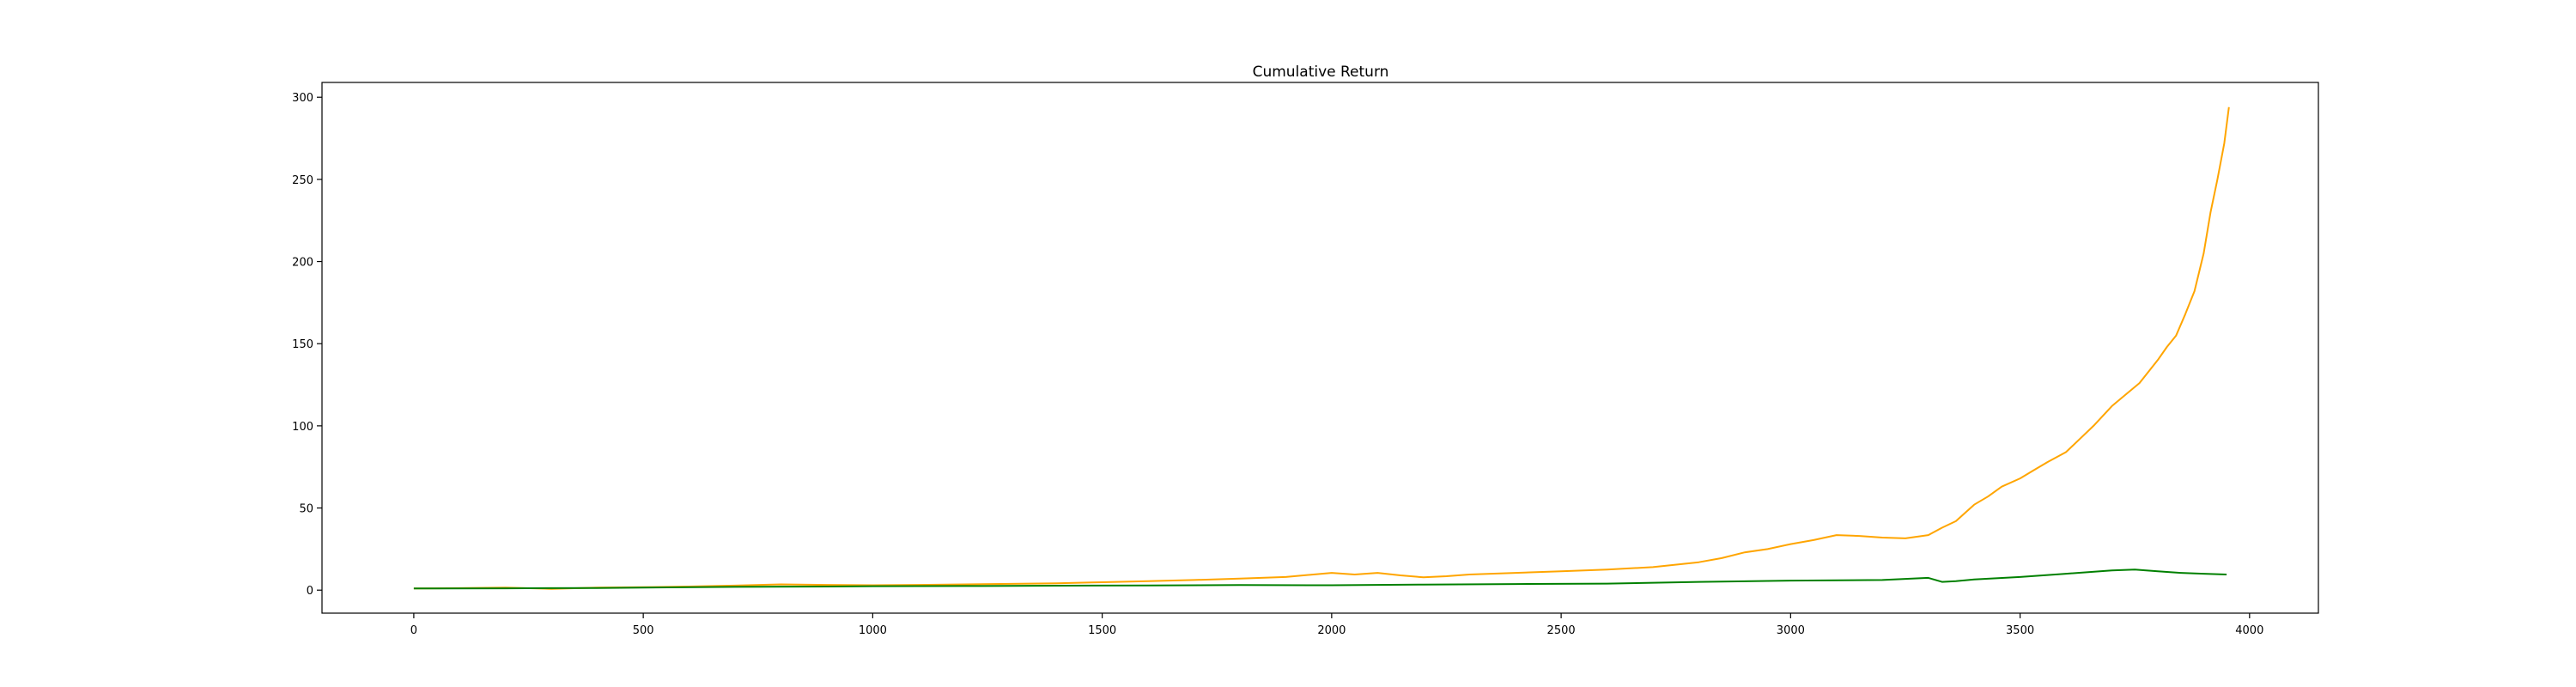  I want to click on y-tick-label: 100, so click(302, 427).